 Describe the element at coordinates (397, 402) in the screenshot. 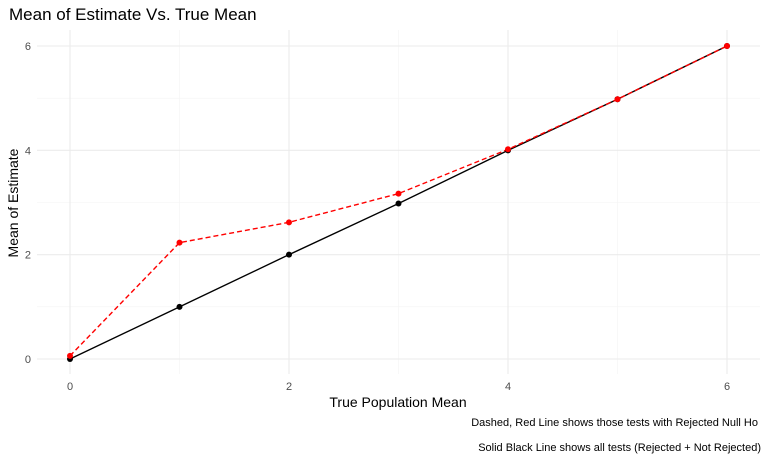

I see `x-axis-title: True Population Mean` at that location.